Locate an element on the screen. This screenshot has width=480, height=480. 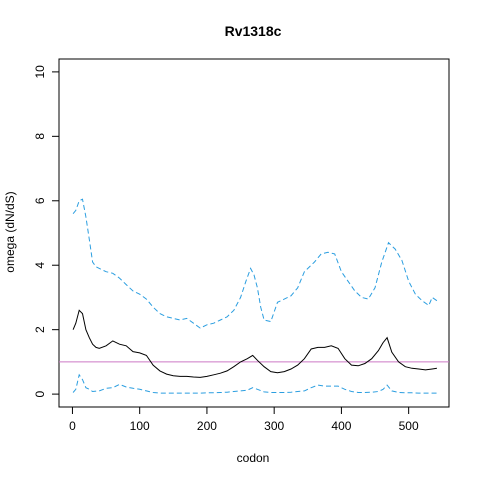
y-tick-label: 2 is located at coordinates (40, 329).